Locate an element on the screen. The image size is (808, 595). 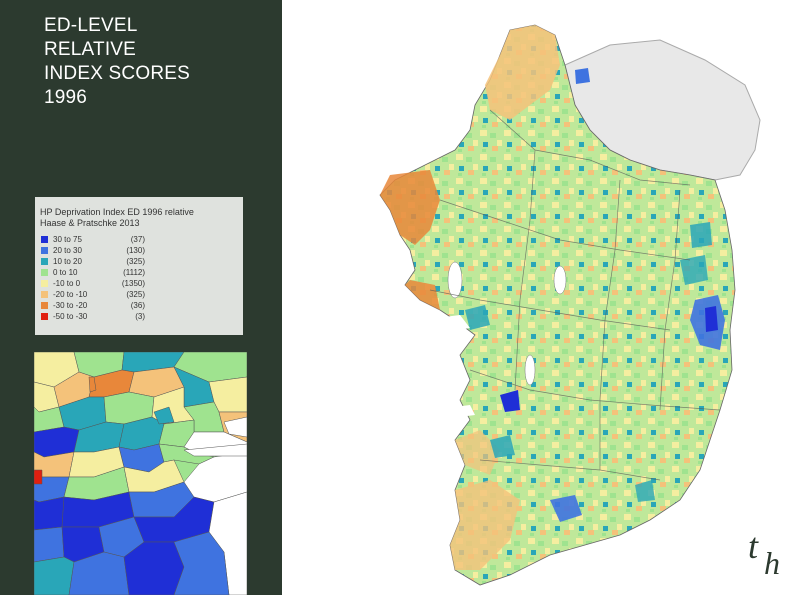
th-logo: t h is located at coordinates (764, 554).